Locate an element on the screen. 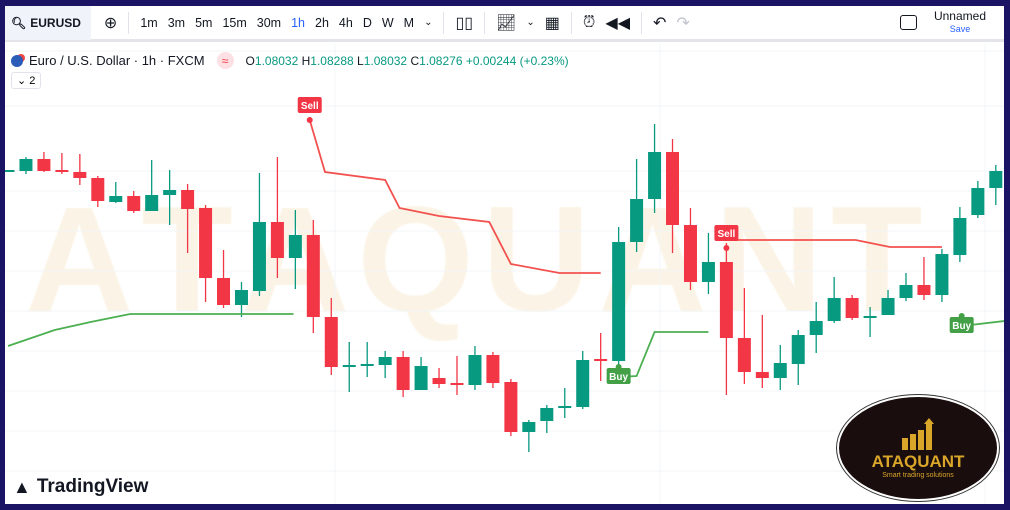  timeframe-dropdown-chevron-icon: ⌄ is located at coordinates (428, 22).